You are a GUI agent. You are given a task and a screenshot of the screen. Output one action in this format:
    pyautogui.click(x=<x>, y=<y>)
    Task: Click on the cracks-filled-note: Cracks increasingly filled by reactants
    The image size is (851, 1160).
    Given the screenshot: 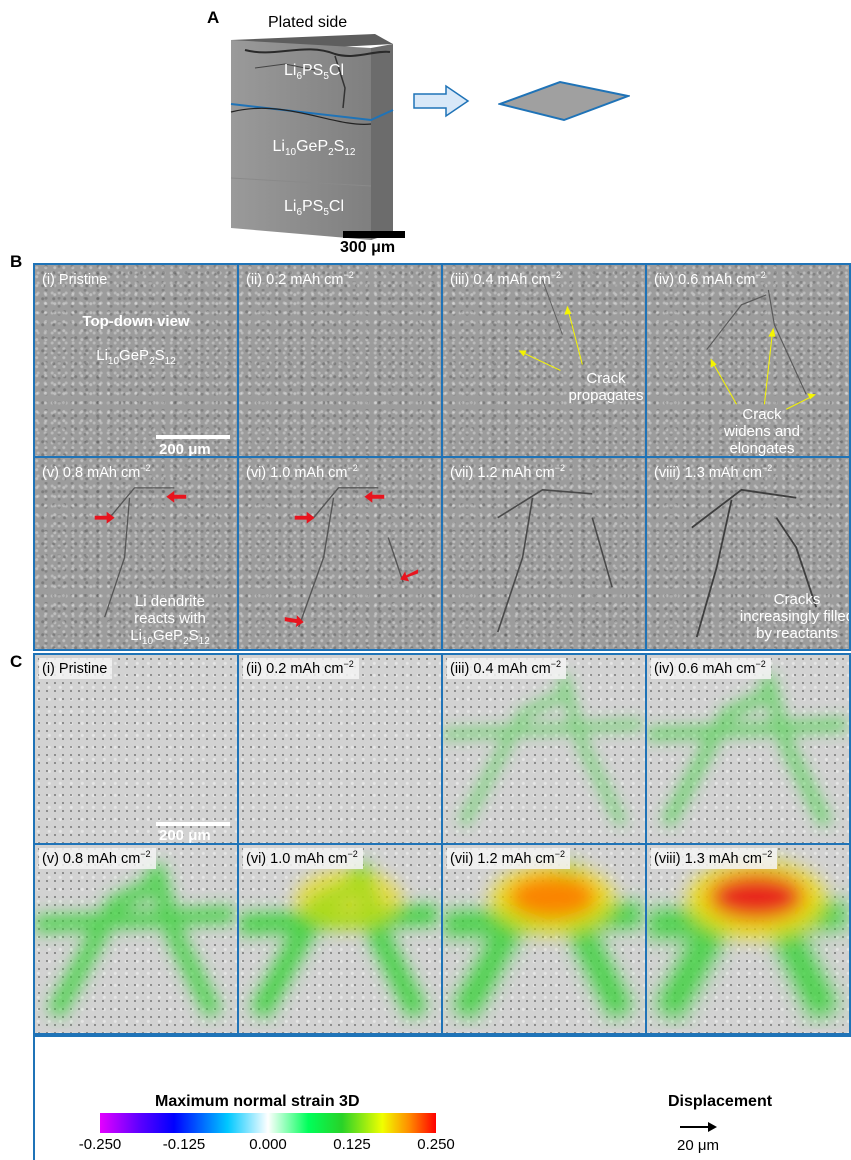 What is the action you would take?
    pyautogui.click(x=794, y=616)
    